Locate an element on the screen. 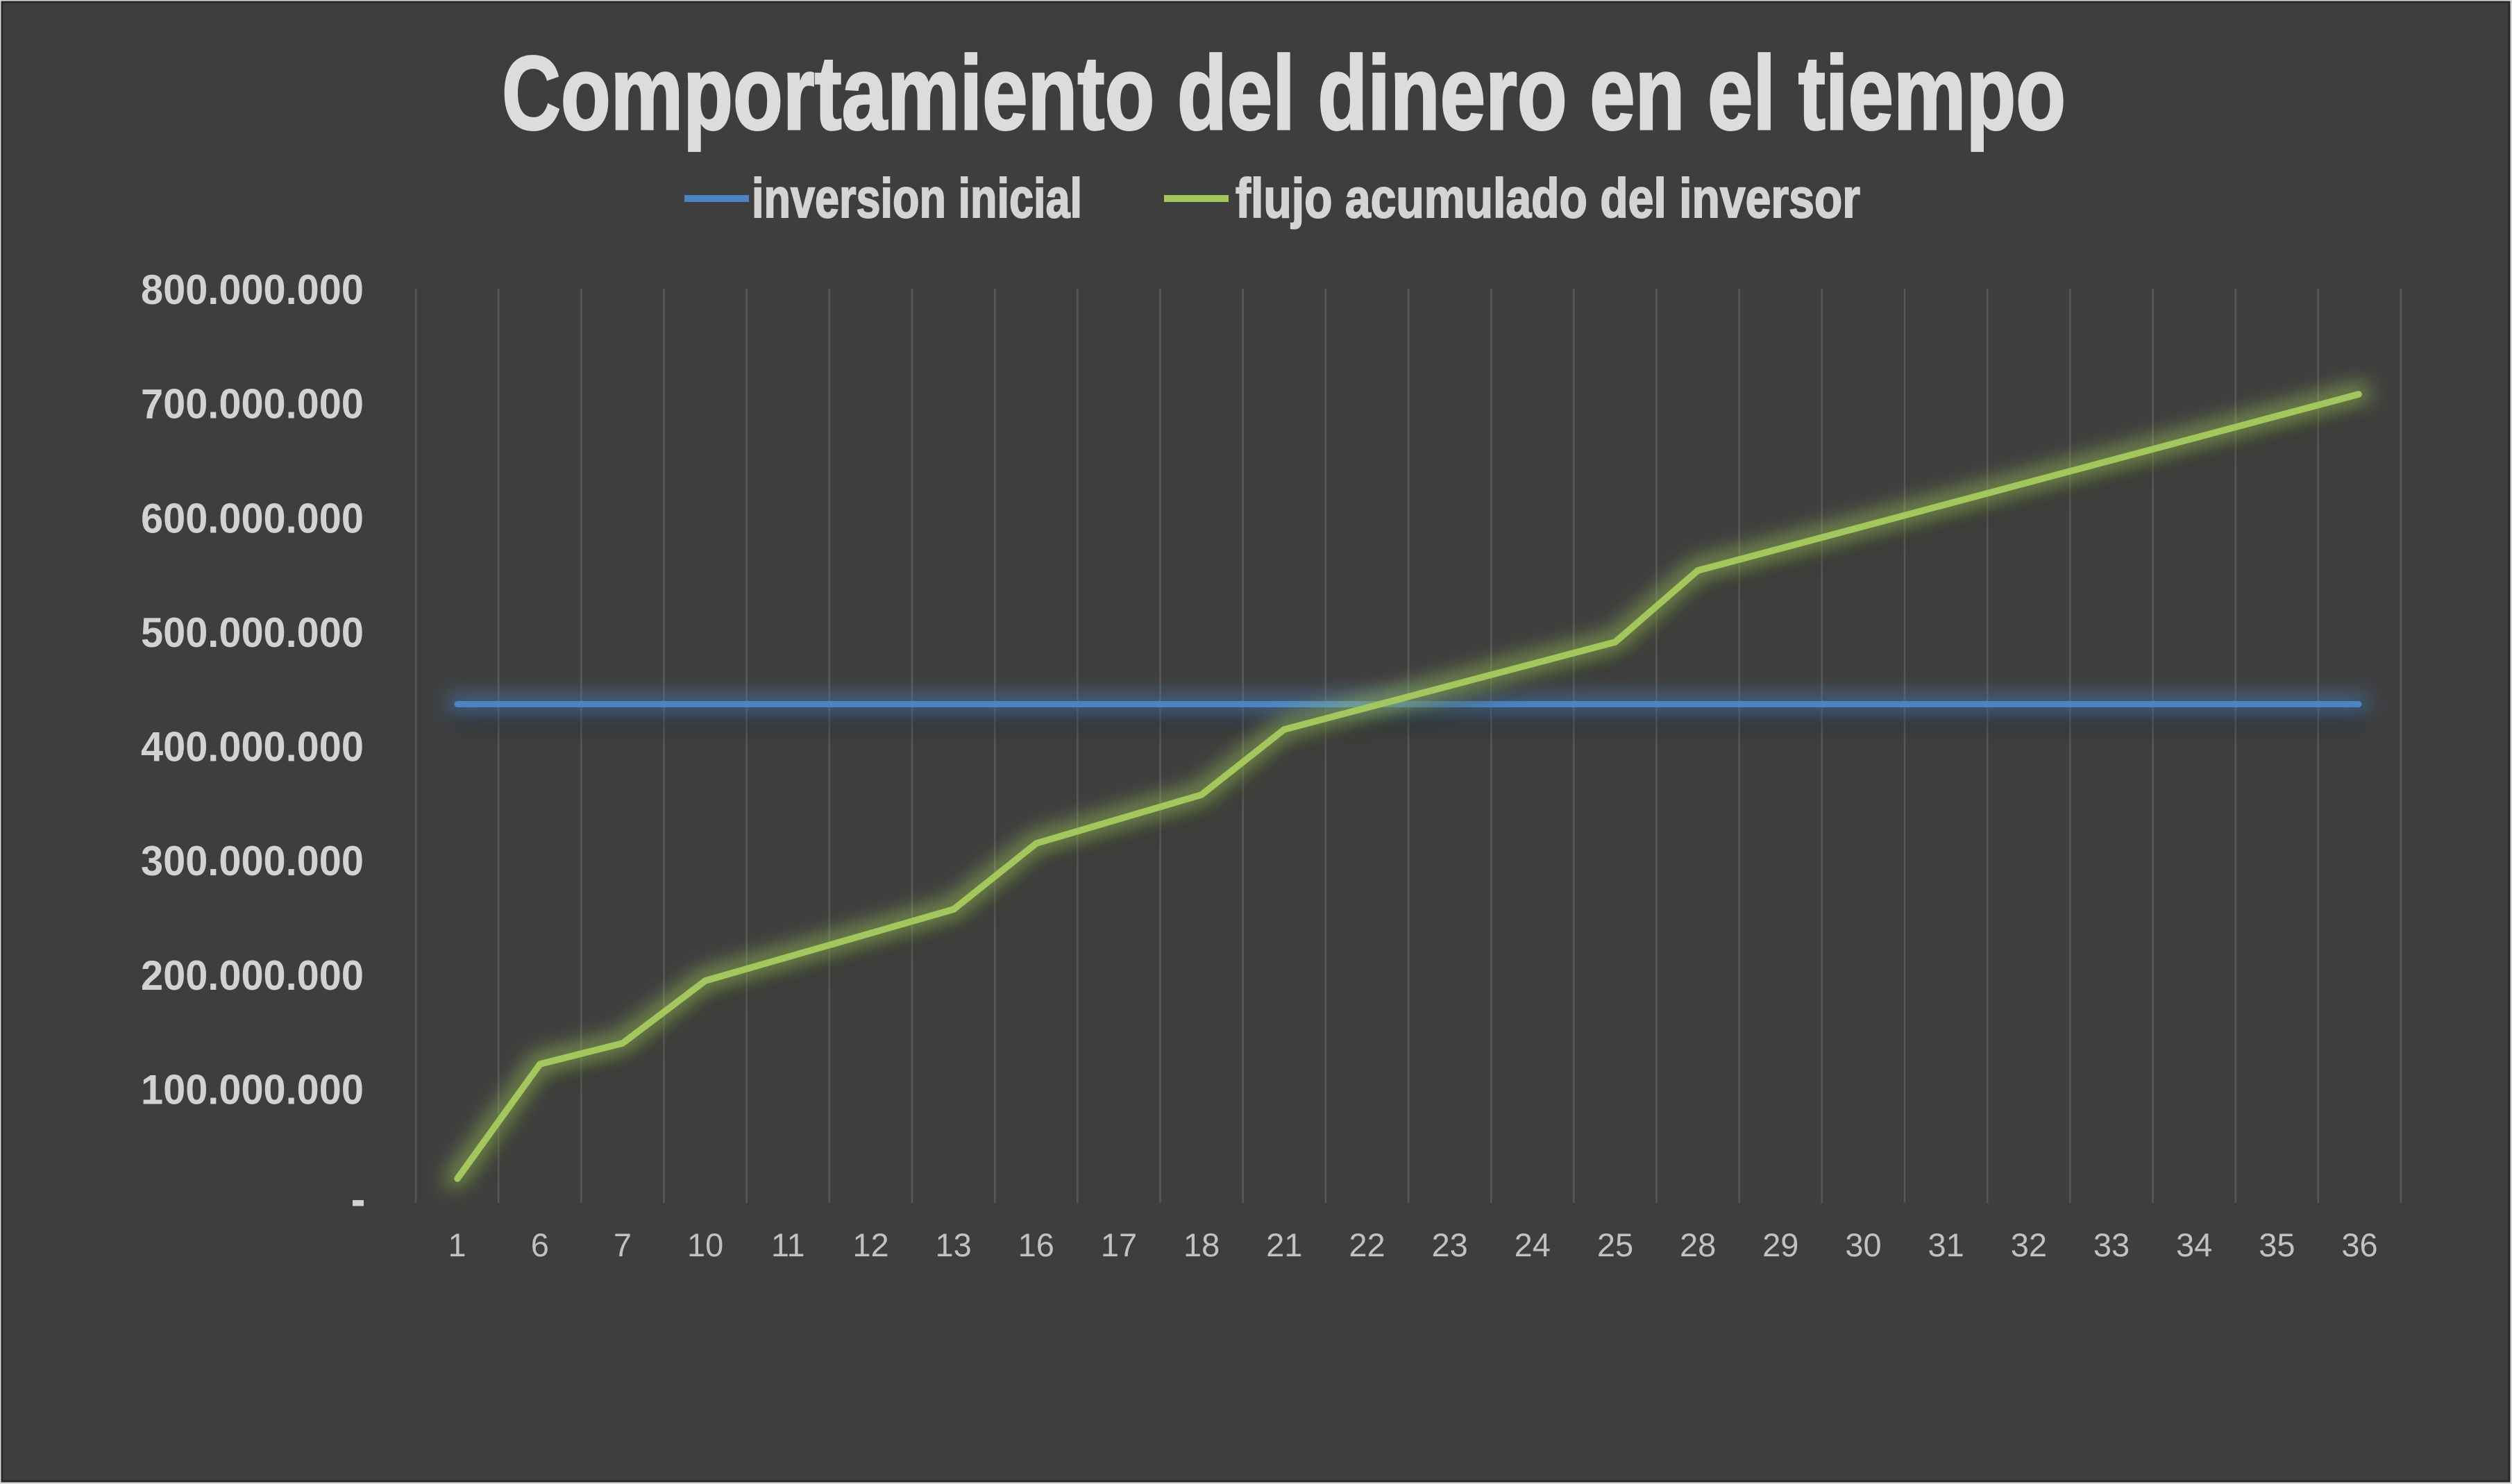  svg-text: 34 is located at coordinates (2194, 1244).